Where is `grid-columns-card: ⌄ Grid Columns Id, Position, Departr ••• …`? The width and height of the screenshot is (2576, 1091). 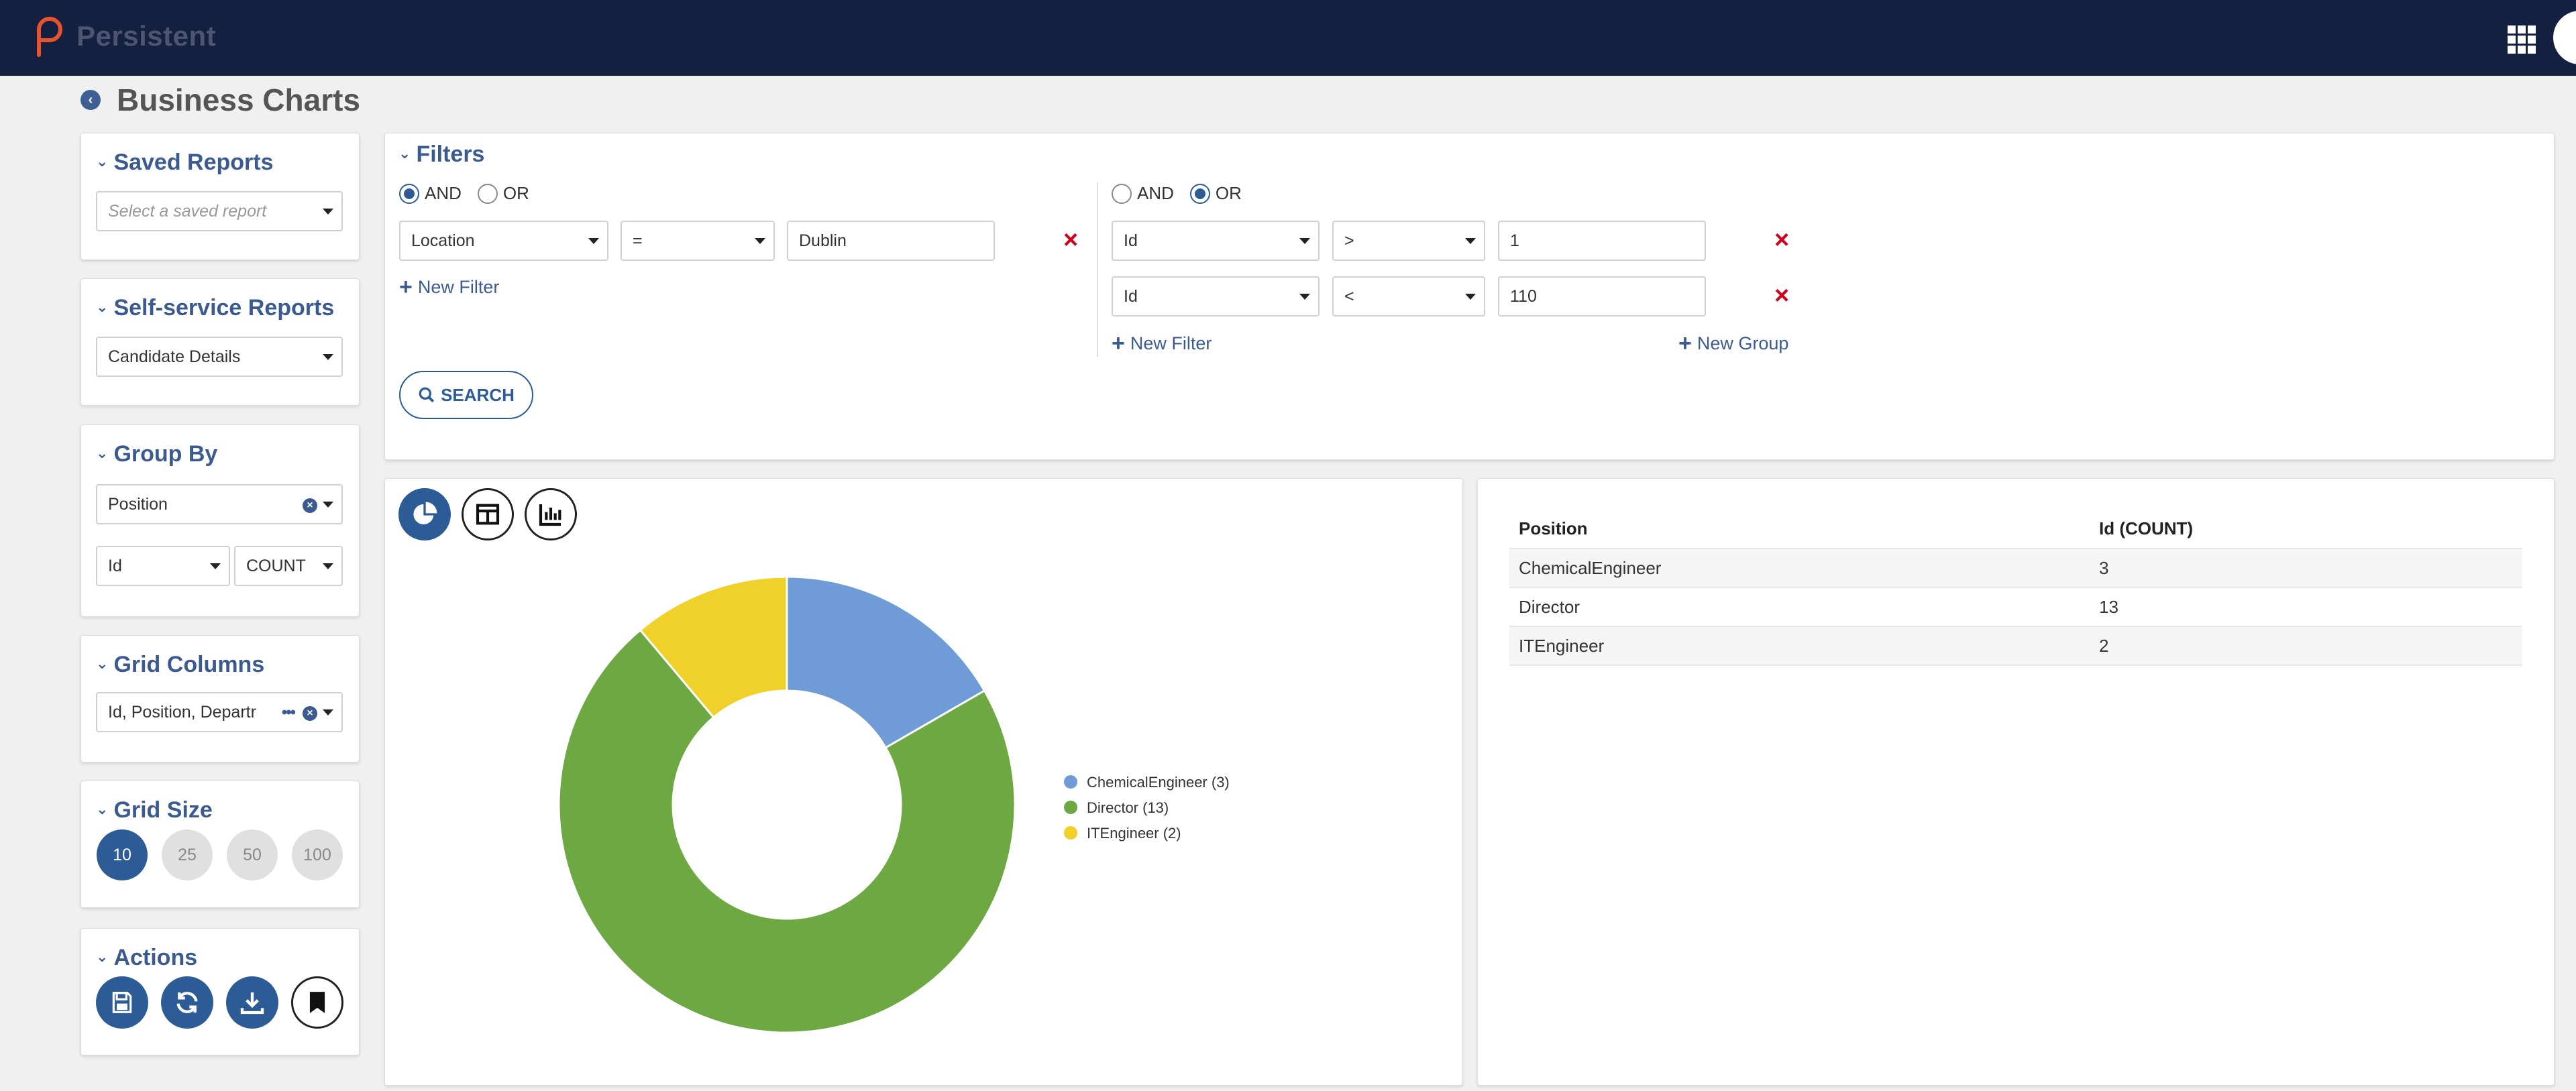 grid-columns-card: ⌄ Grid Columns Id, Position, Departr ••• … is located at coordinates (220, 698).